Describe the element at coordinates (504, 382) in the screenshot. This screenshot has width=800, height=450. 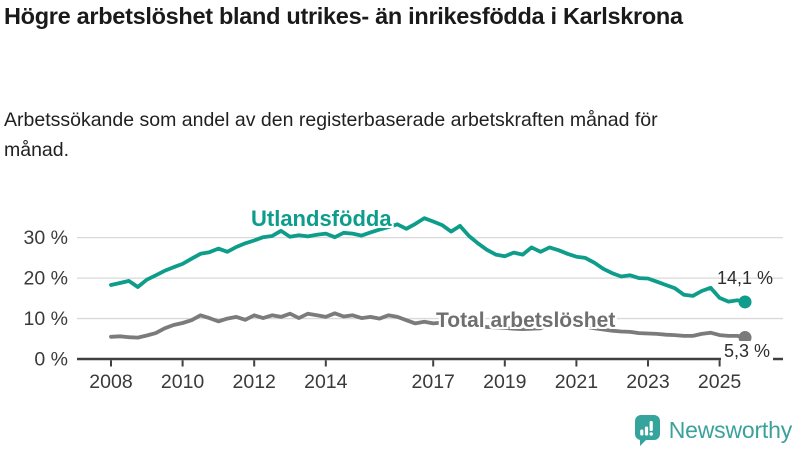
I see `x-tick-label: 2019` at that location.